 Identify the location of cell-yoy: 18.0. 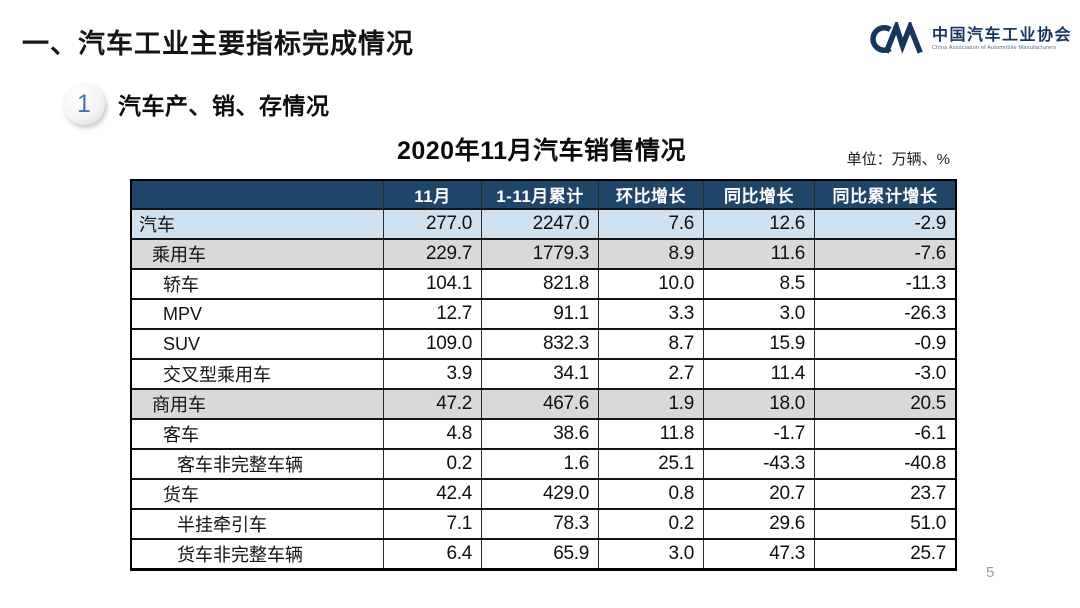
(759, 404).